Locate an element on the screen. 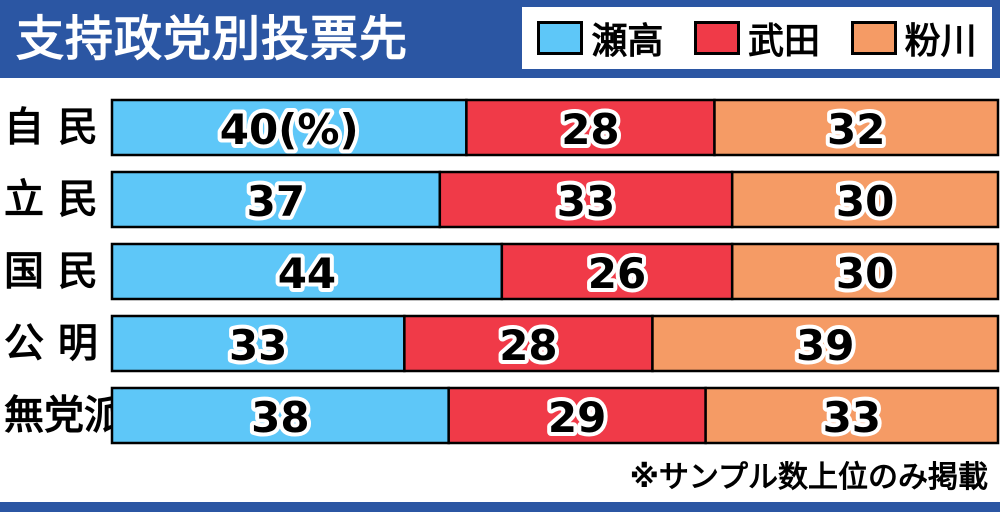  row-label-1: 立 民 is located at coordinates (51, 200).